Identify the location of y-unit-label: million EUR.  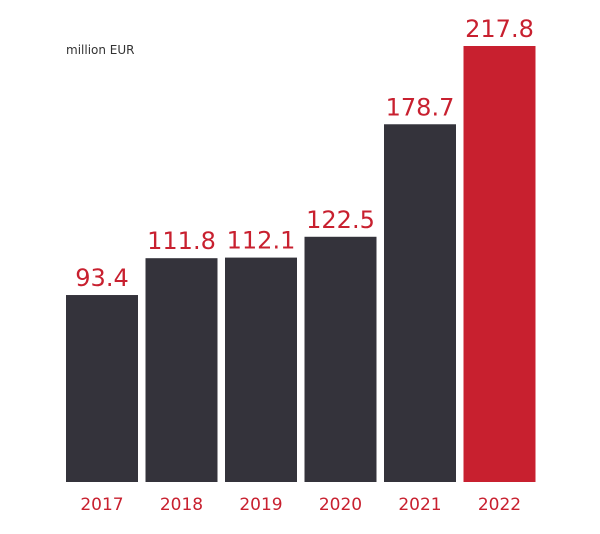
(100, 50).